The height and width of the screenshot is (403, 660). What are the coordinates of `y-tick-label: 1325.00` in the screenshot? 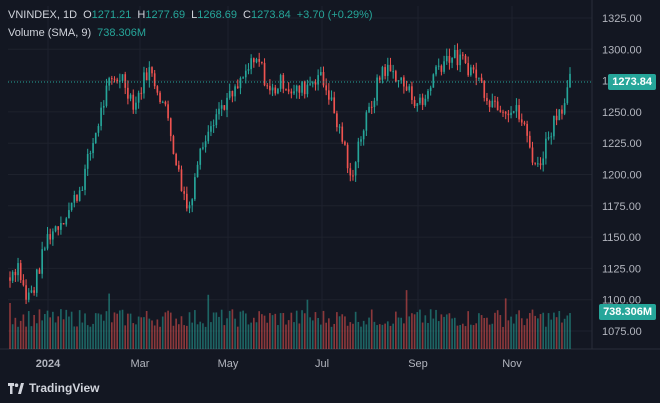 It's located at (622, 19).